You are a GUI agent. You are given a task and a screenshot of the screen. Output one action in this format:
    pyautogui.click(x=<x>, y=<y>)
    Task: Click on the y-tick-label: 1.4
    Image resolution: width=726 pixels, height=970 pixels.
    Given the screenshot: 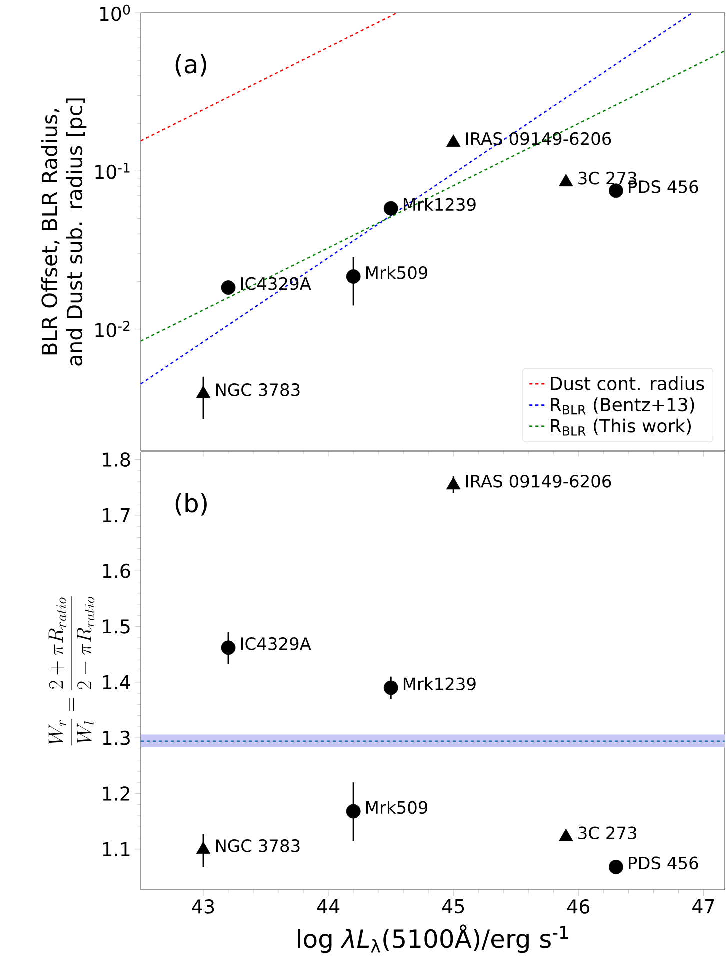 What is the action you would take?
    pyautogui.click(x=116, y=682)
    